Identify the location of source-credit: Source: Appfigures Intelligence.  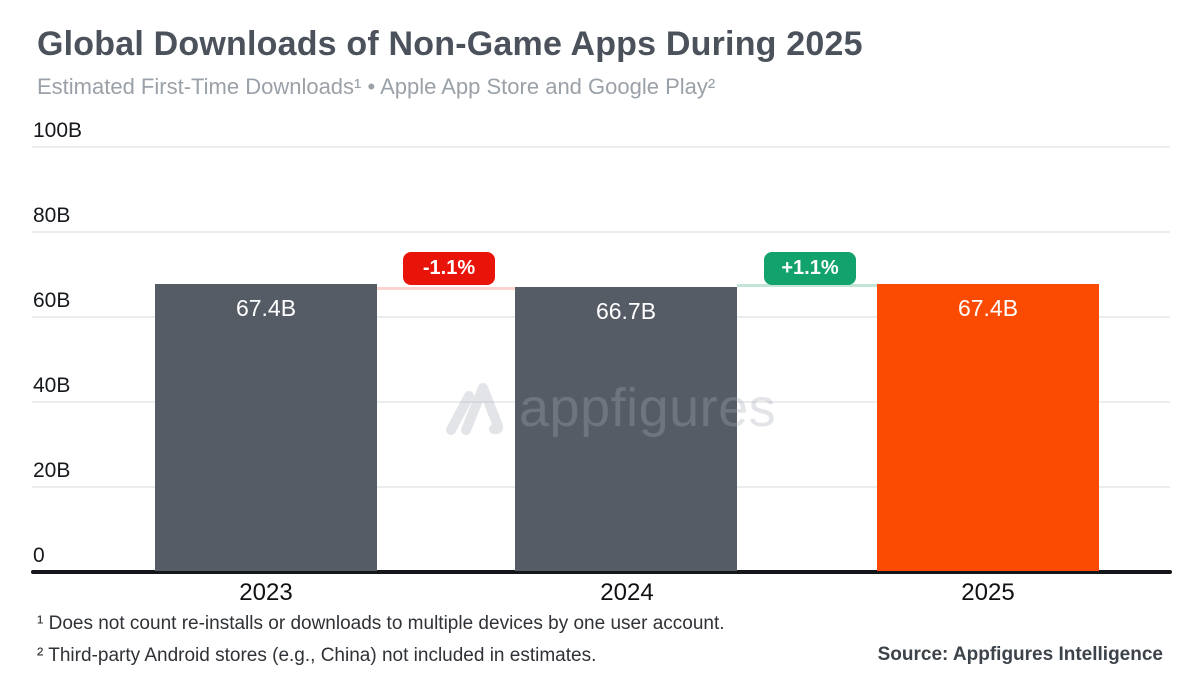
(1020, 654).